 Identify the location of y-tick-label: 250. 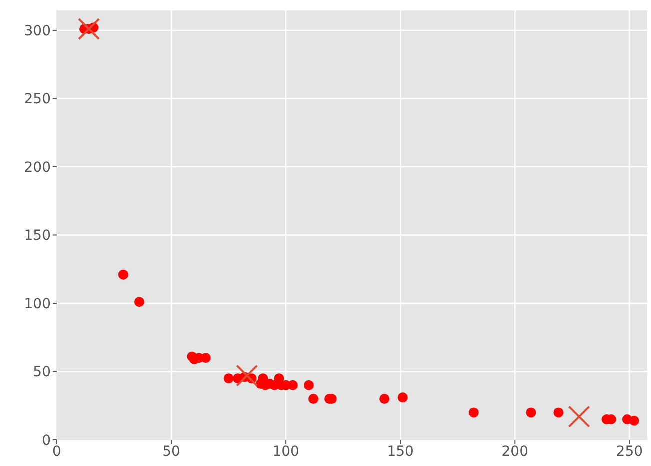
(37, 100).